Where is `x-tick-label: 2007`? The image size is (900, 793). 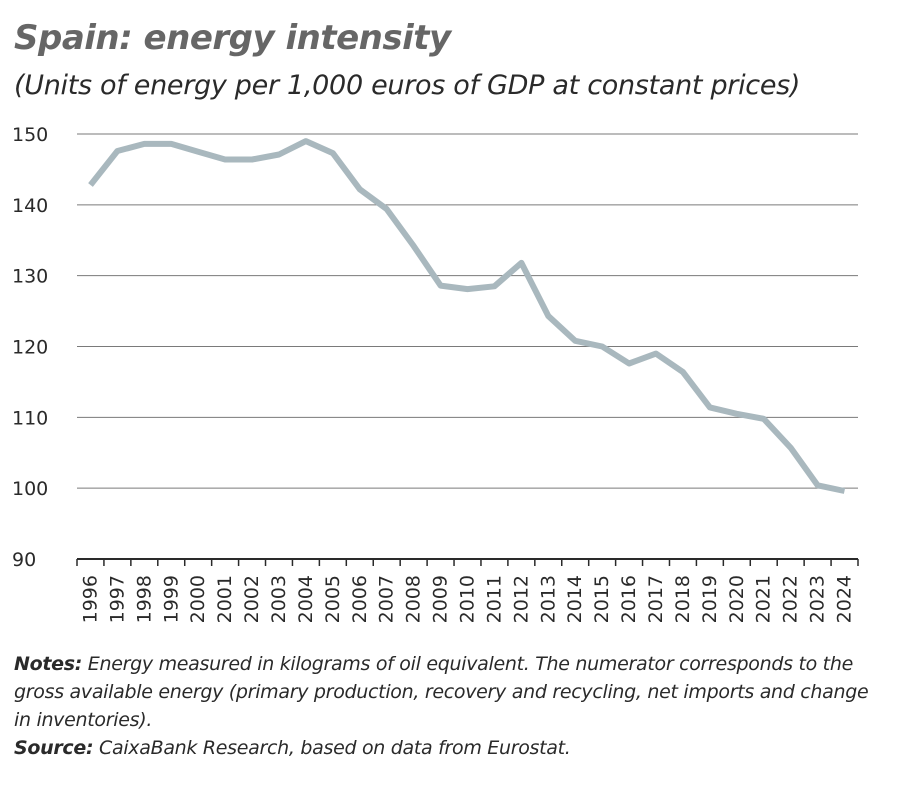 x-tick-label: 2007 is located at coordinates (387, 599).